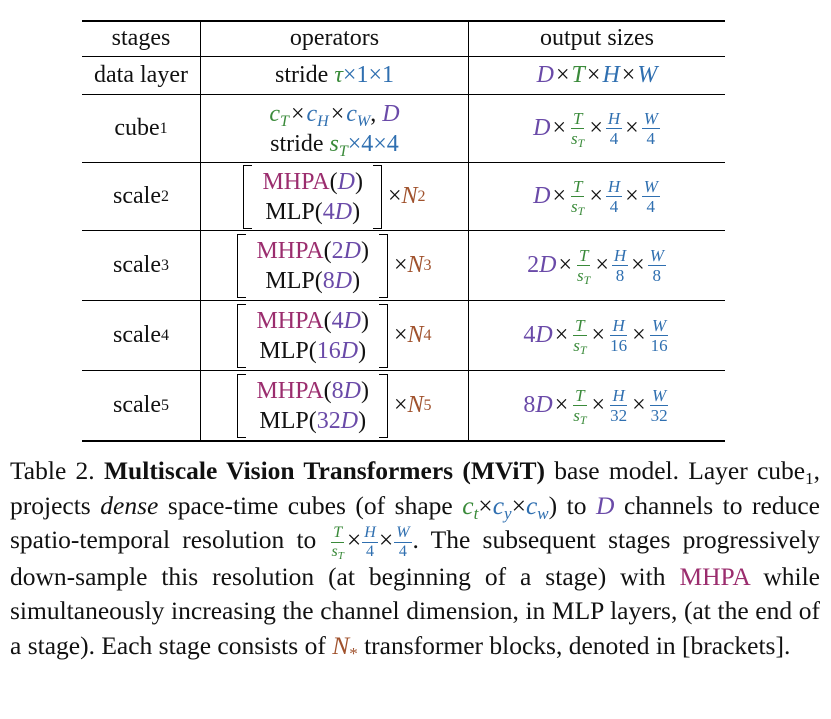 Image resolution: width=831 pixels, height=719 pixels. I want to click on mhpa-line: MHPA(8D), so click(312, 390).